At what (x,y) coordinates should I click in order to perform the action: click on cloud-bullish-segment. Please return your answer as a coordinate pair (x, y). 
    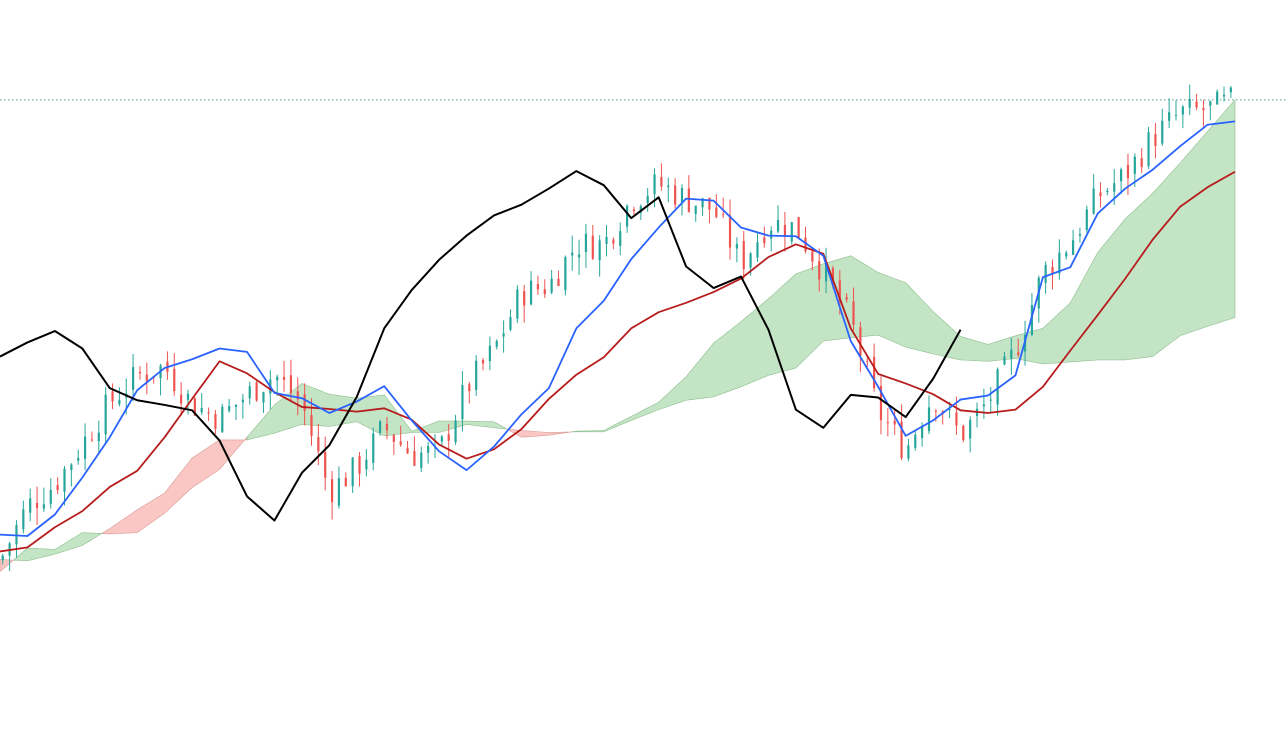
    Looking at the image, I should click on (377, 412).